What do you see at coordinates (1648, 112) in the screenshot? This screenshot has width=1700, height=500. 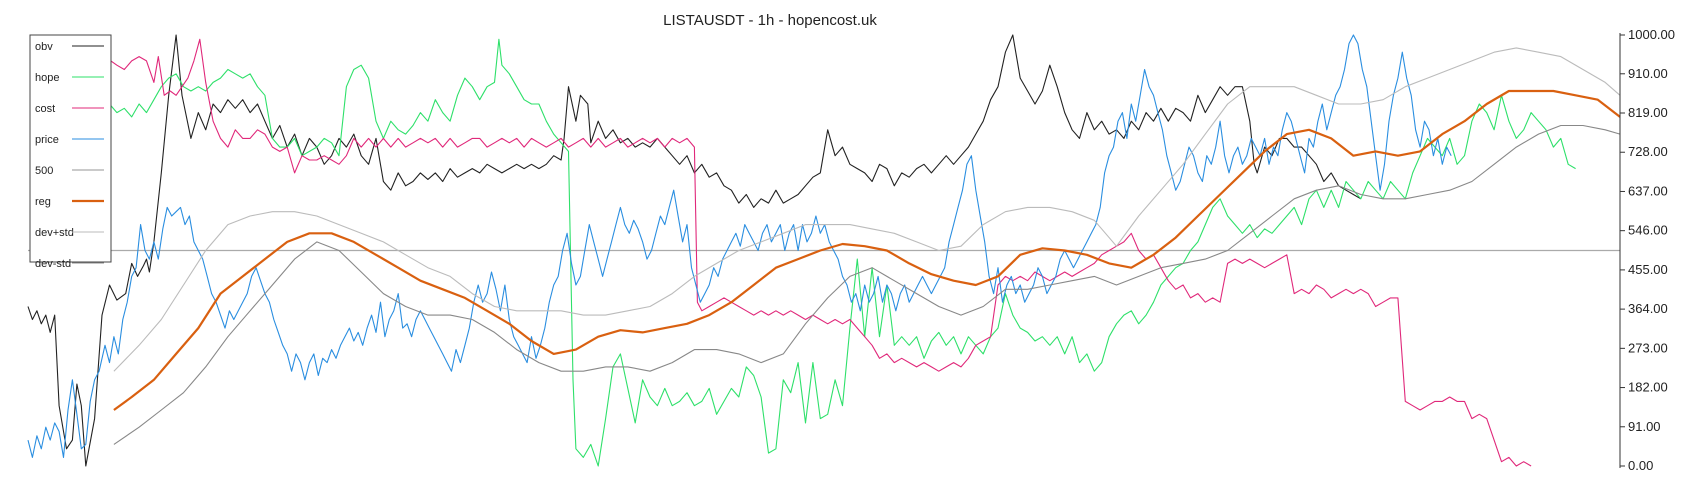 I see `y-tick-label: 819.00` at bounding box center [1648, 112].